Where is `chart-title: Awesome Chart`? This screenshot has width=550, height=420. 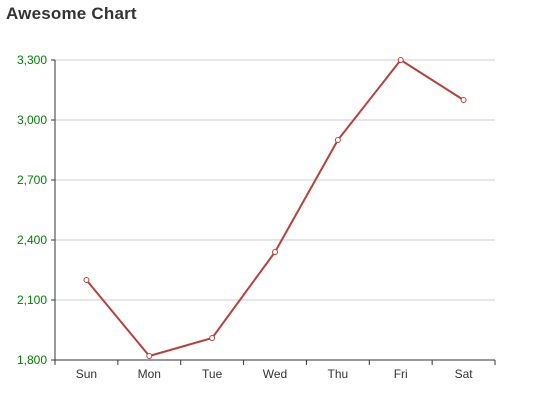
chart-title: Awesome Chart is located at coordinates (71, 13).